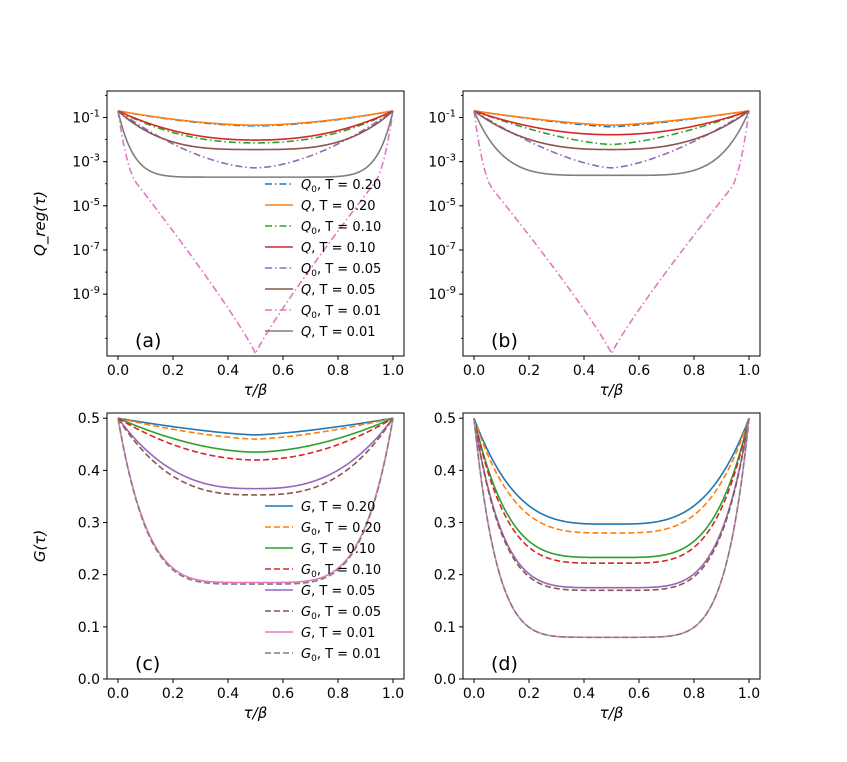 The image size is (847, 762). I want to click on axes-frame, so click(255, 223).